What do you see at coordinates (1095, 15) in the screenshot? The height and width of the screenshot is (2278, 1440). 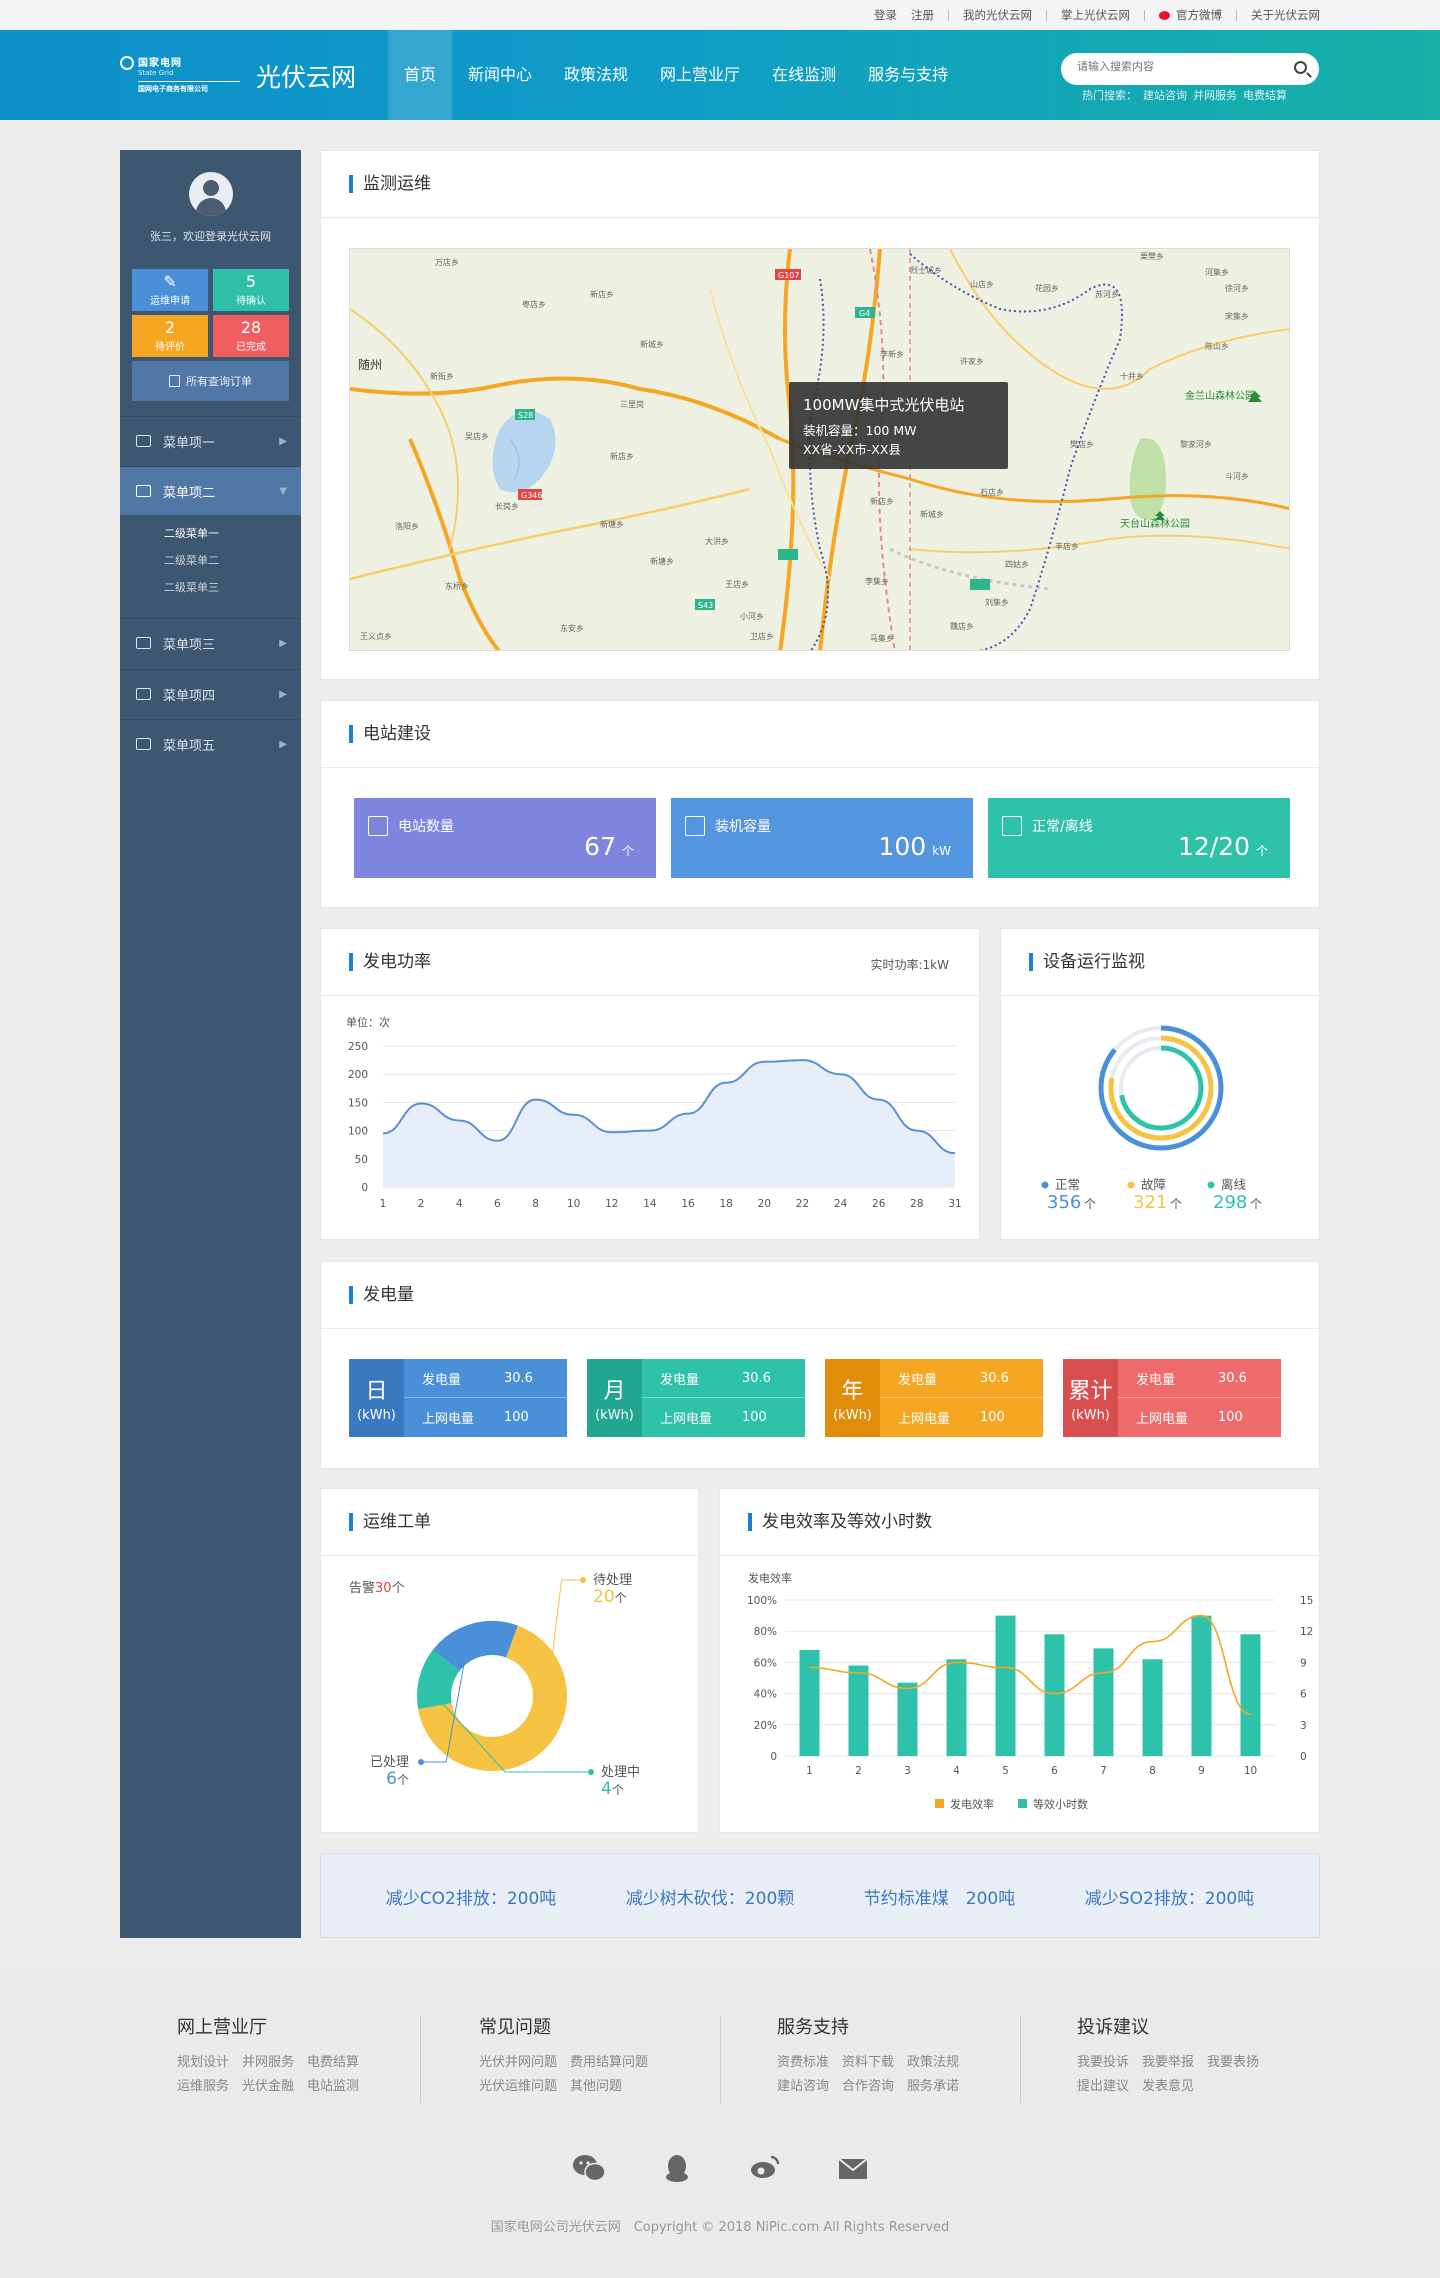 I see `top-link: 掌上光伏云网` at bounding box center [1095, 15].